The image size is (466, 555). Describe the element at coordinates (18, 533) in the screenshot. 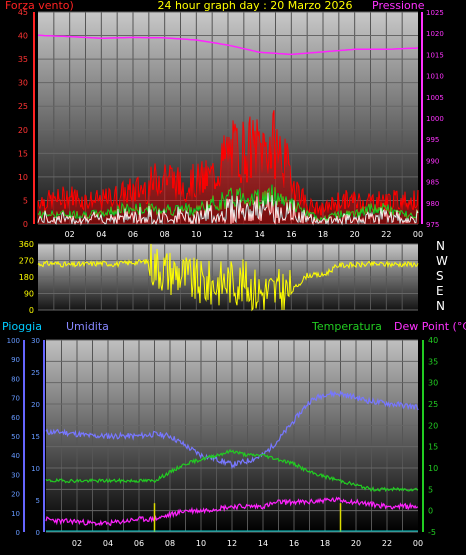

I see `rain-tick-label: 0` at that location.